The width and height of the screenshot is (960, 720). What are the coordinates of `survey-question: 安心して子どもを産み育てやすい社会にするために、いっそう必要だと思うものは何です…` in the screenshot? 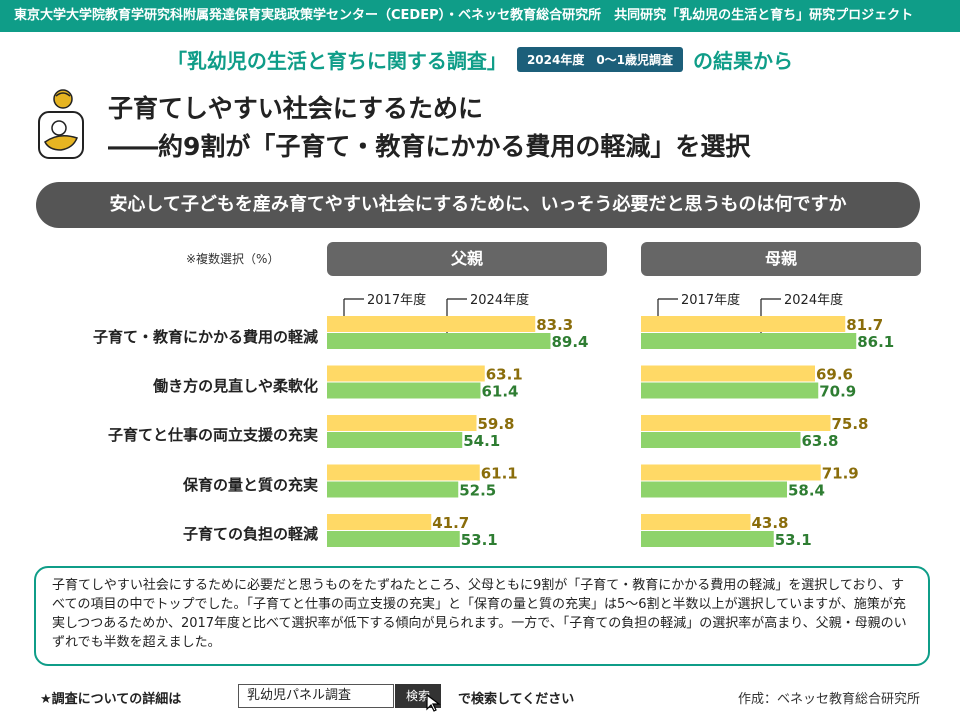 It's located at (478, 205).